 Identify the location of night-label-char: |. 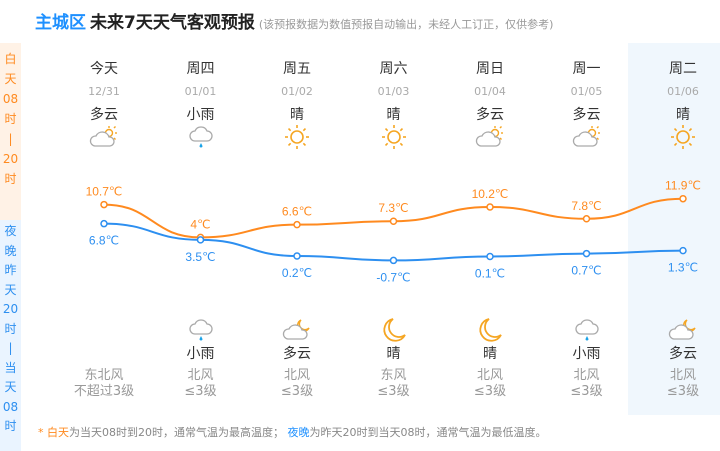
(10, 348).